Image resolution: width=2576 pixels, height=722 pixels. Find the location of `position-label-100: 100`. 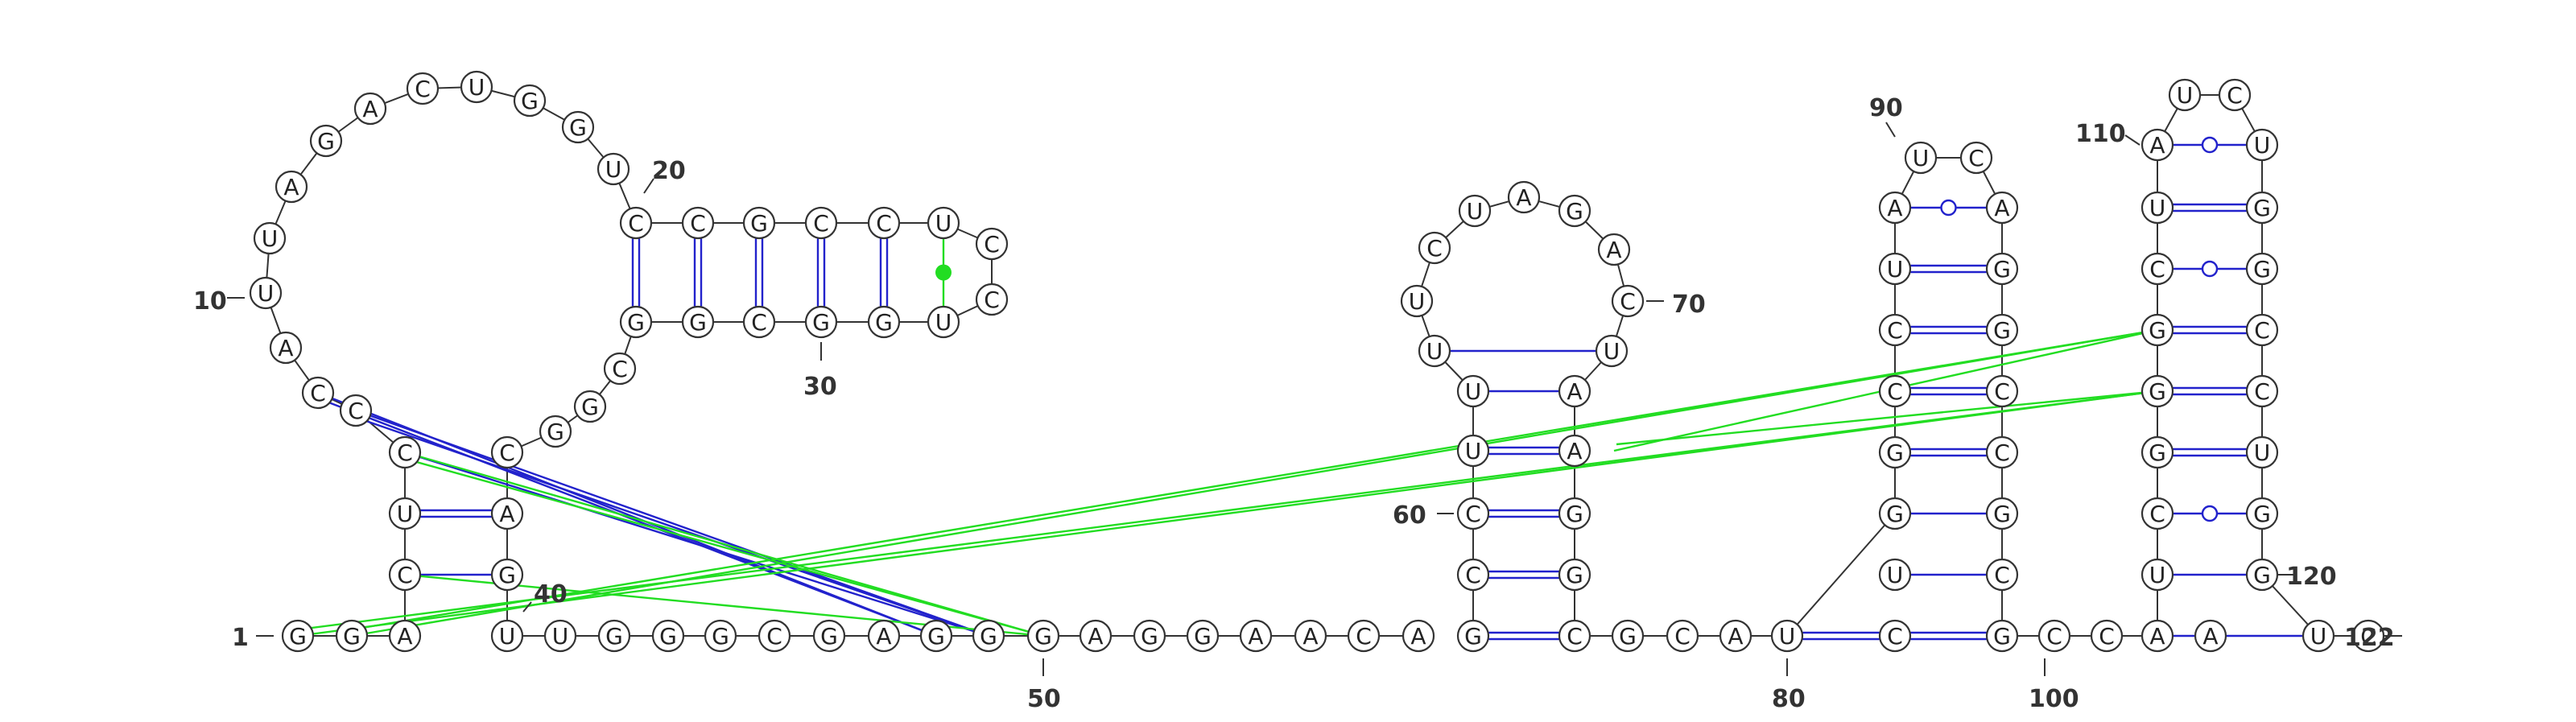

position-label-100: 100 is located at coordinates (2054, 699).